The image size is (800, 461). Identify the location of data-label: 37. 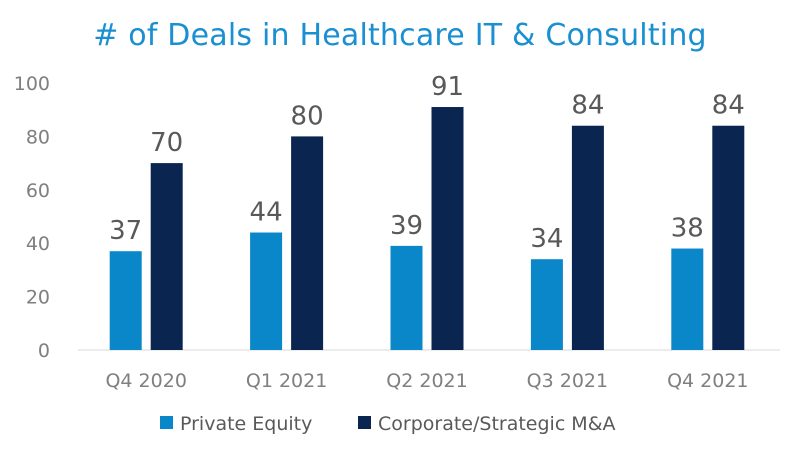
(125, 231).